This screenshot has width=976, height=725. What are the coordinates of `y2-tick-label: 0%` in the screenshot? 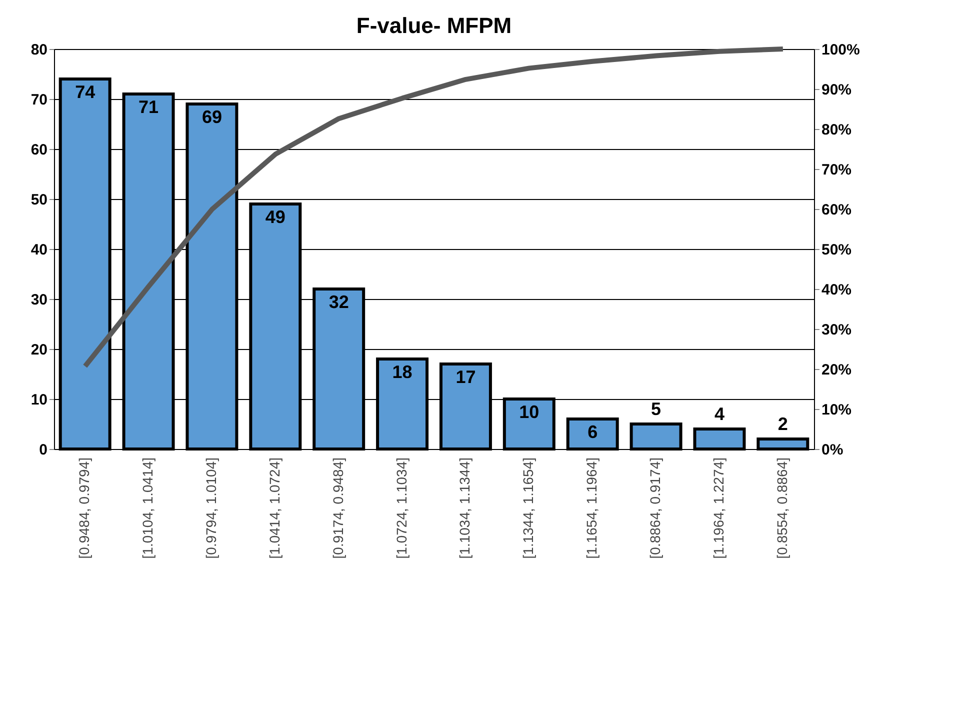 It's located at (833, 450).